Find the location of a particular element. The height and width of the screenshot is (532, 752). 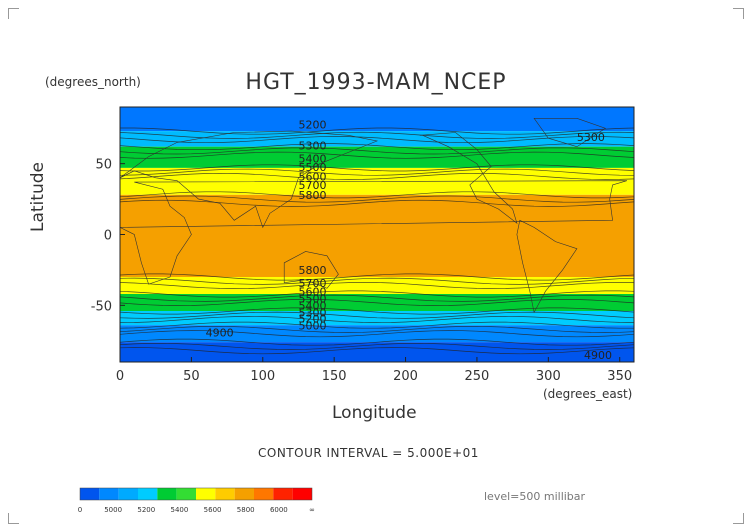

x-tick-label-5: 250 is located at coordinates (477, 376).